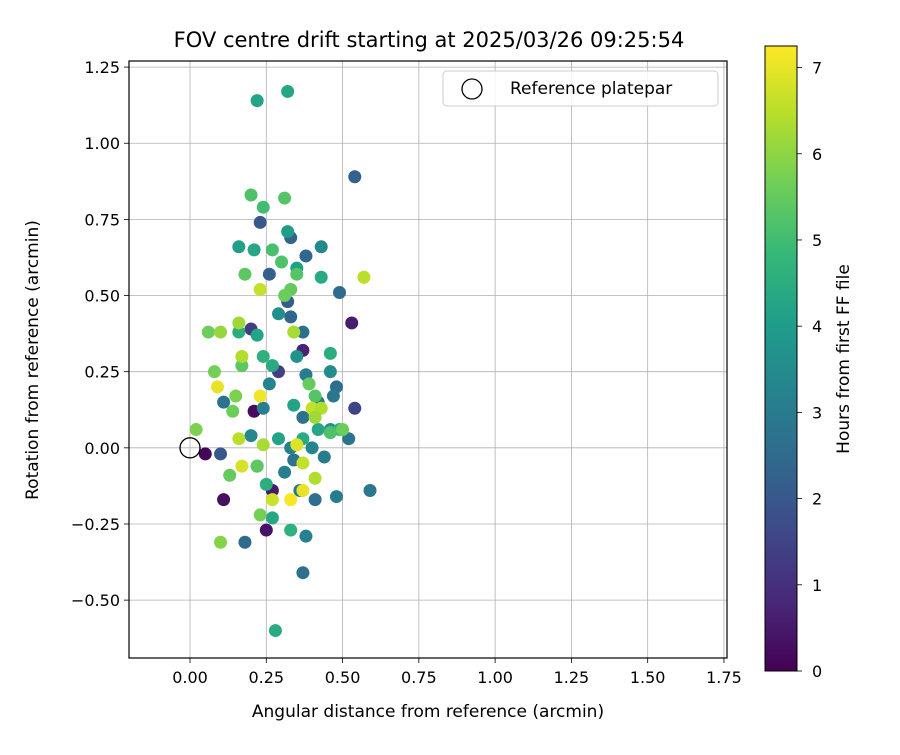  Describe the element at coordinates (102, 143) in the screenshot. I see `y-tick-label: 1.00` at that location.